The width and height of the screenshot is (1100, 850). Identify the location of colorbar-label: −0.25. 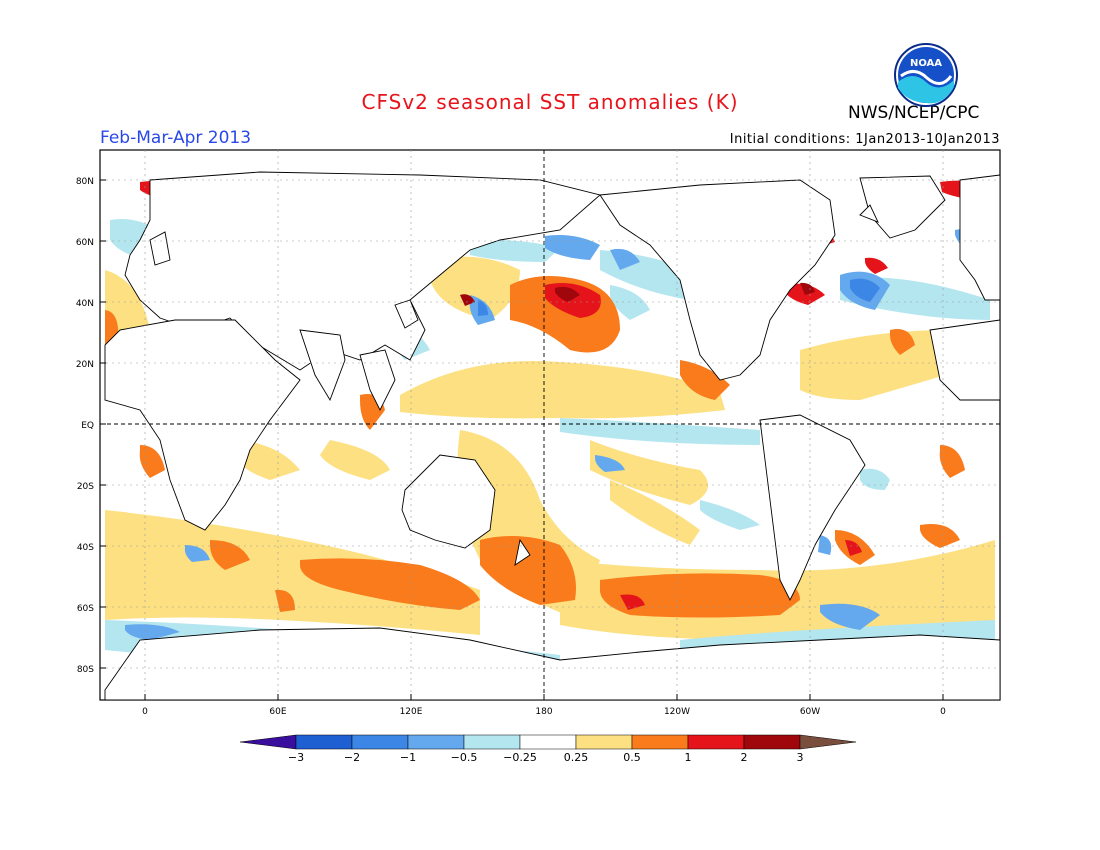
(520, 757).